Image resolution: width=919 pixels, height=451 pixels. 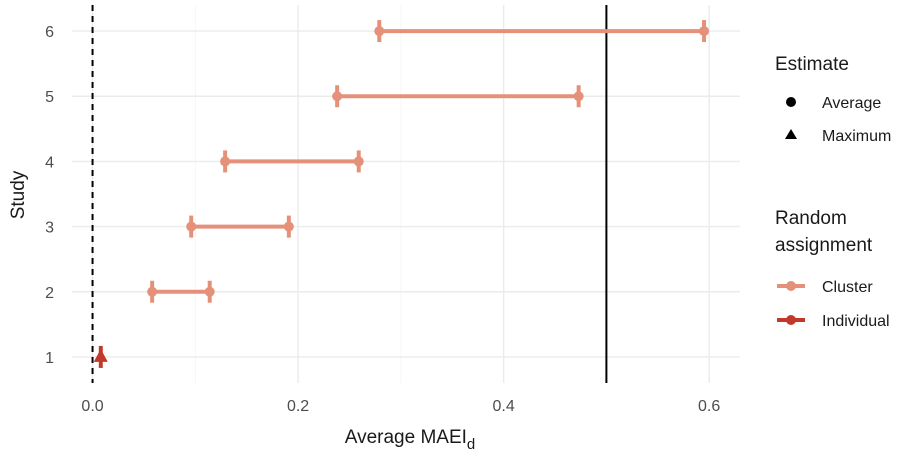 I want to click on legend-assignment: Random assignment Cluster Individual, so click(x=832, y=269).